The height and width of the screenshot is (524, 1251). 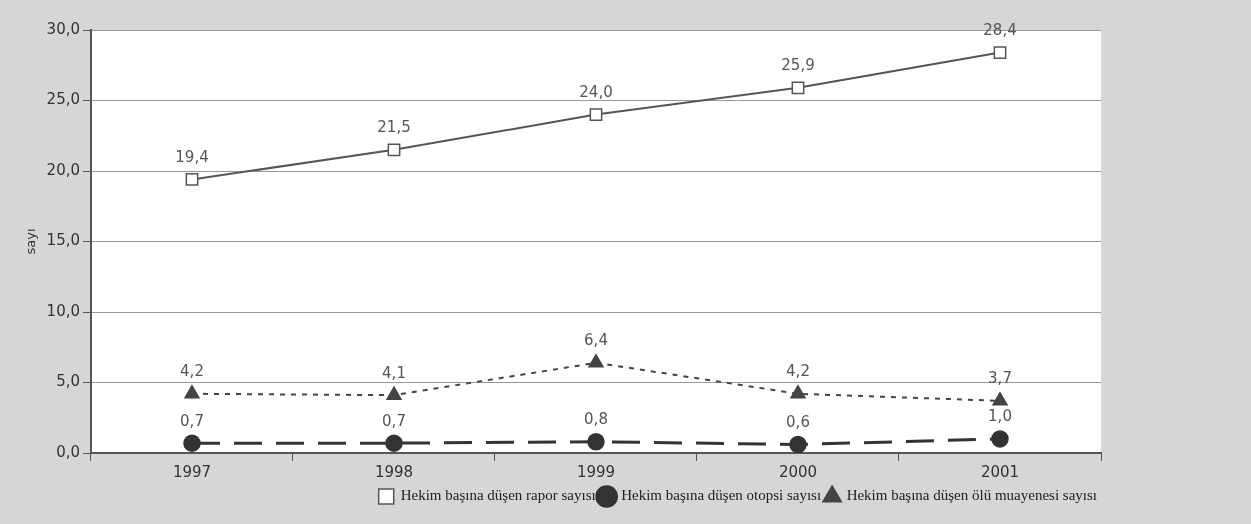 I want to click on x-tick-label: 1999, so click(x=596, y=471).